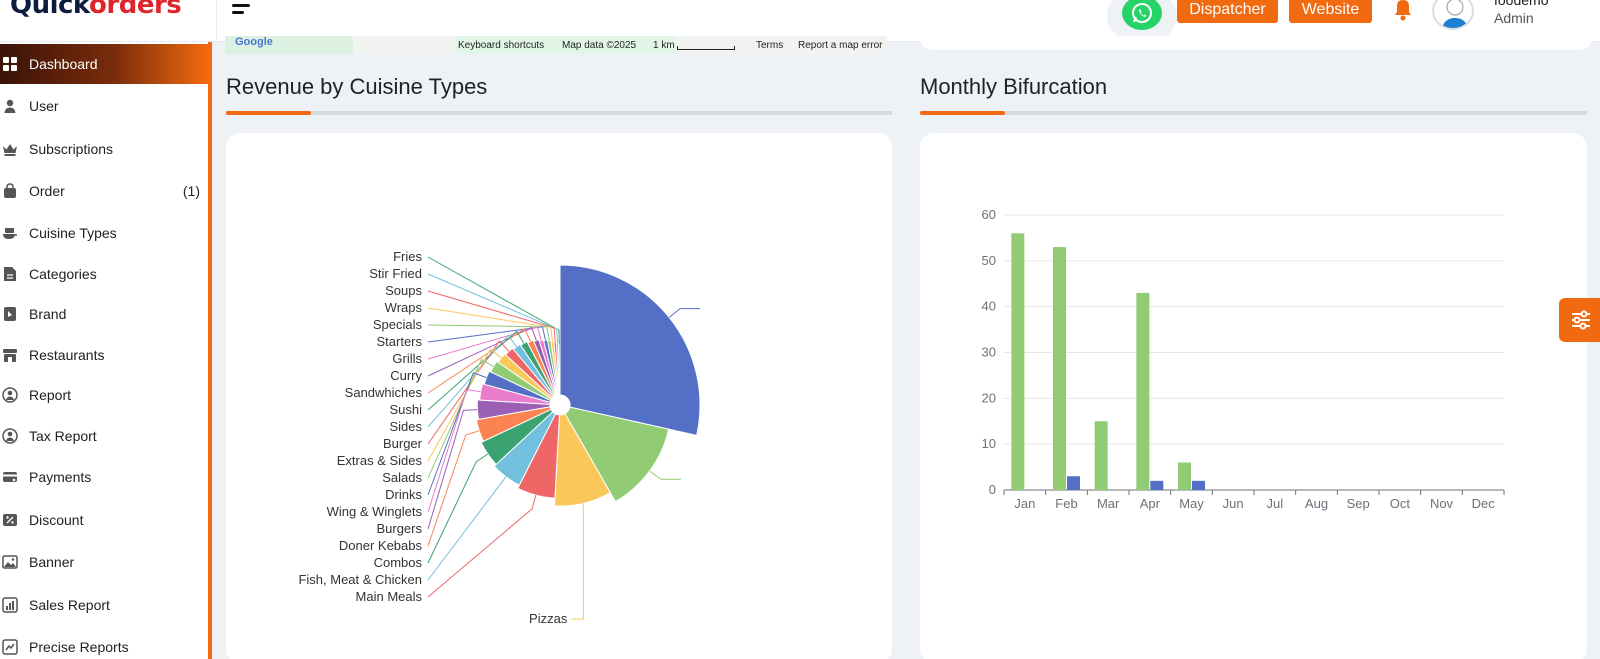 The width and height of the screenshot is (1600, 659). I want to click on map-scale-label: 1 km, so click(664, 45).